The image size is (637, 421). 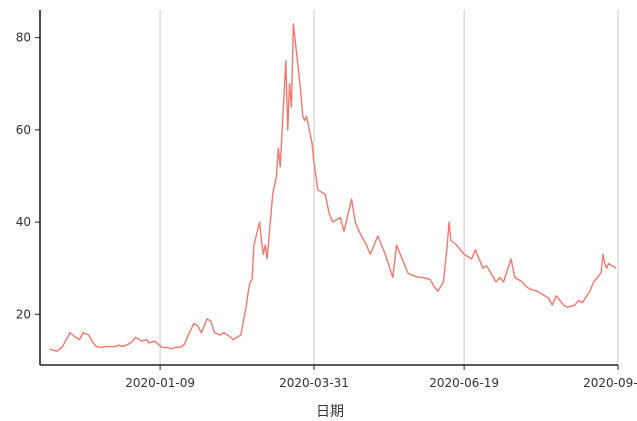 I want to click on x-tick-label: 2020-06-19, so click(x=464, y=383).